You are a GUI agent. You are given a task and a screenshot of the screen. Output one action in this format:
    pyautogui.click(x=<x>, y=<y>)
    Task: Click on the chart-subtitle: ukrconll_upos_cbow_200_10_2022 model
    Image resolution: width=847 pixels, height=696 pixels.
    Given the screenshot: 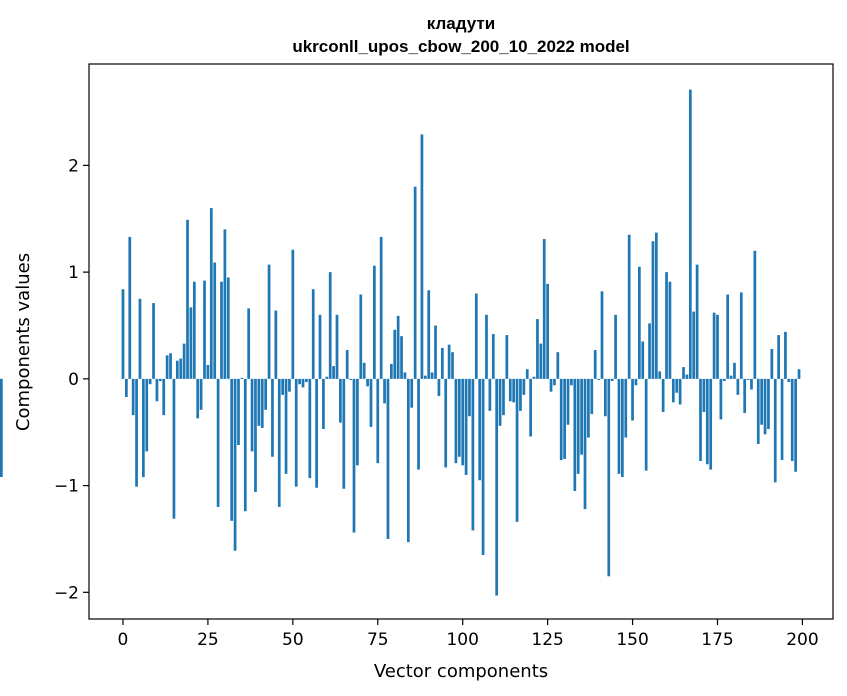 What is the action you would take?
    pyautogui.click(x=460, y=46)
    